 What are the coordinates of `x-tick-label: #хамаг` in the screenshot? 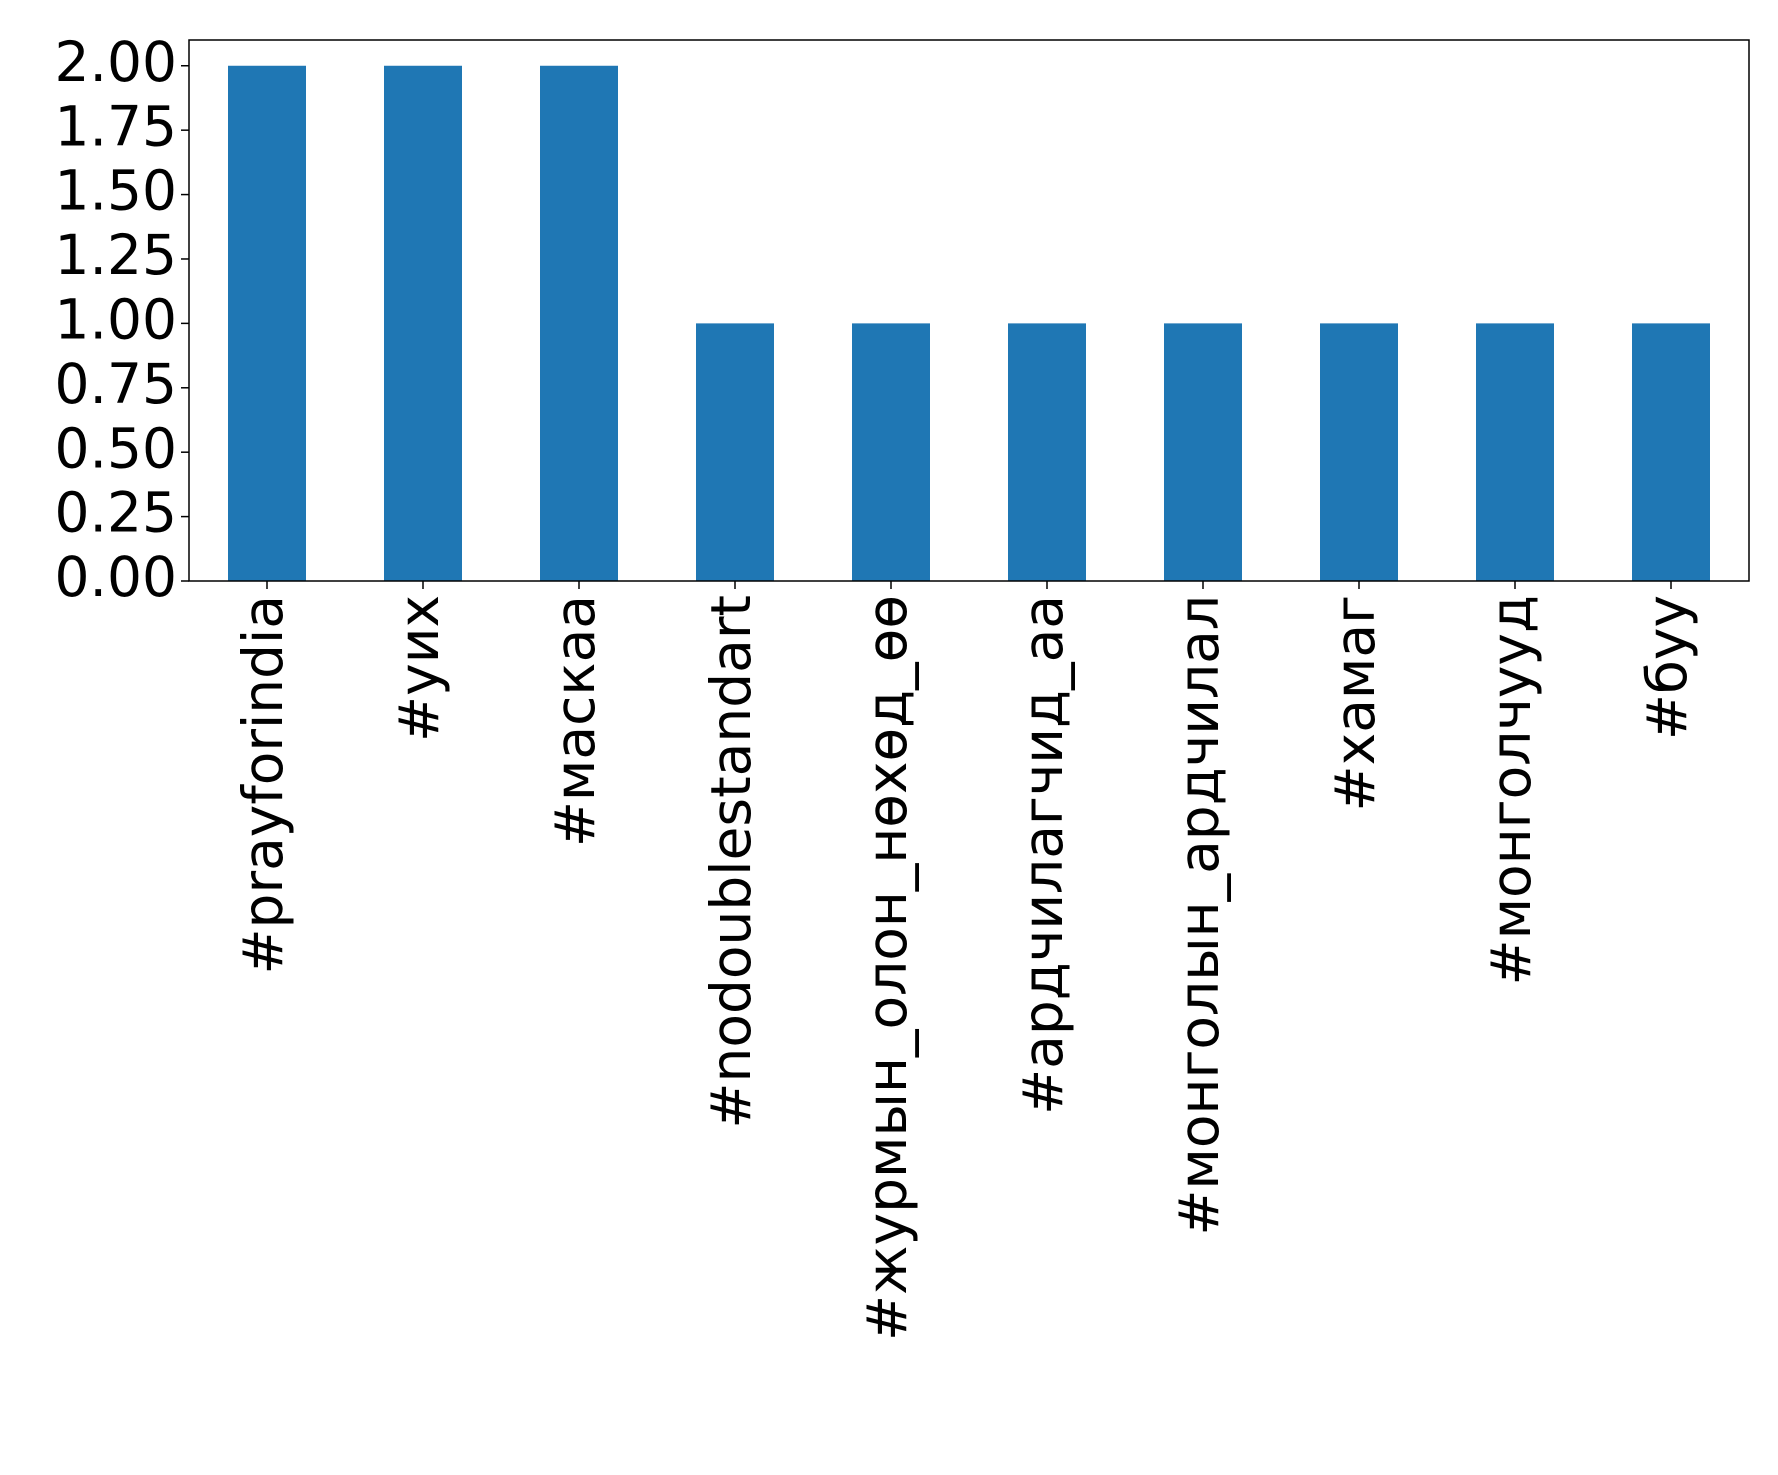 It's located at (1355, 703).